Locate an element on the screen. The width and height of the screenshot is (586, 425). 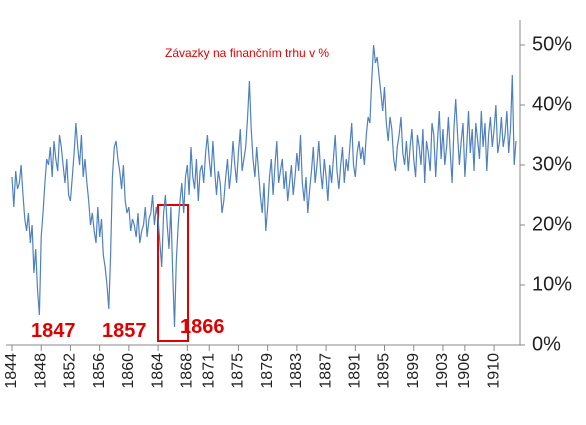
x-tick-label: 1903 is located at coordinates (442, 371).